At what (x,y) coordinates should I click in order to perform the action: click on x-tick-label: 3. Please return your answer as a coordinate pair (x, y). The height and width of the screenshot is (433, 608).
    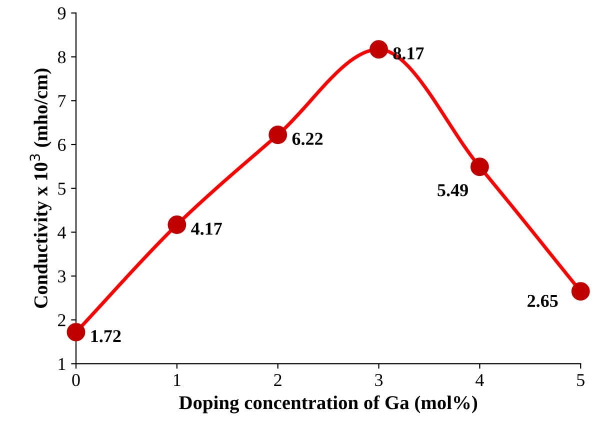
    Looking at the image, I should click on (379, 380).